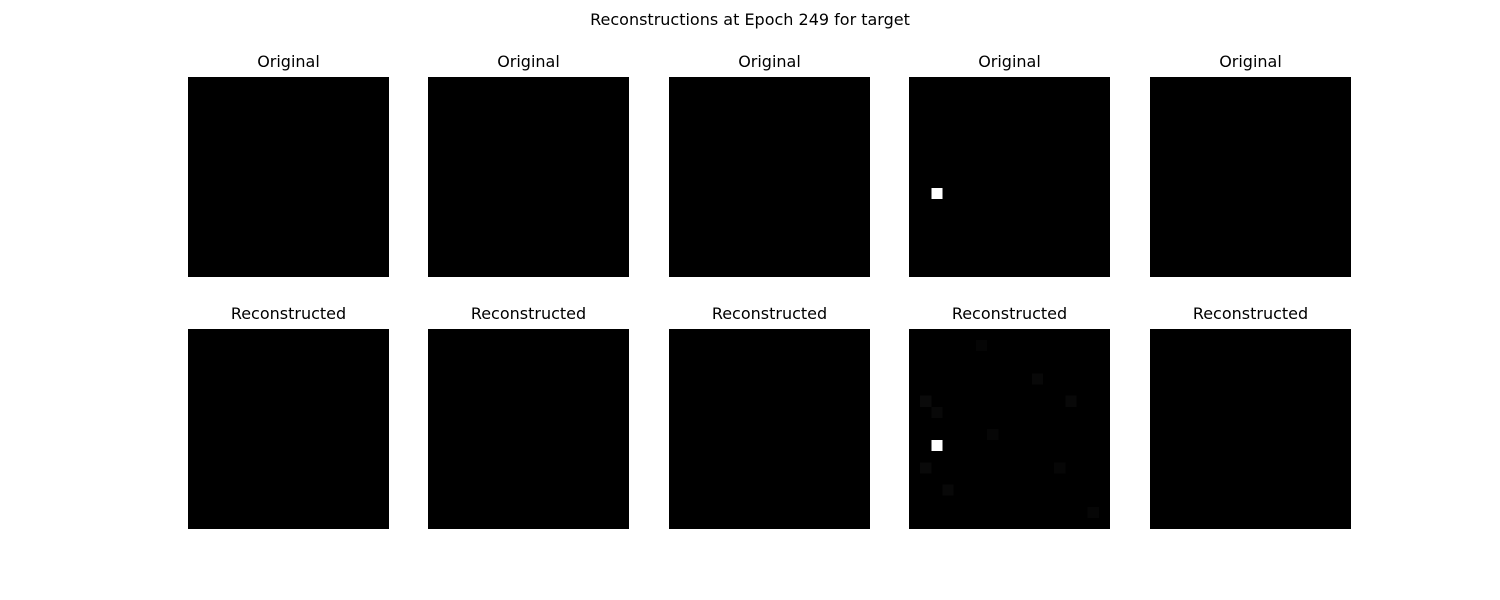 Image resolution: width=1500 pixels, height=600 pixels. I want to click on panel-title-reconstructed-5: Reconstructed, so click(1250, 313).